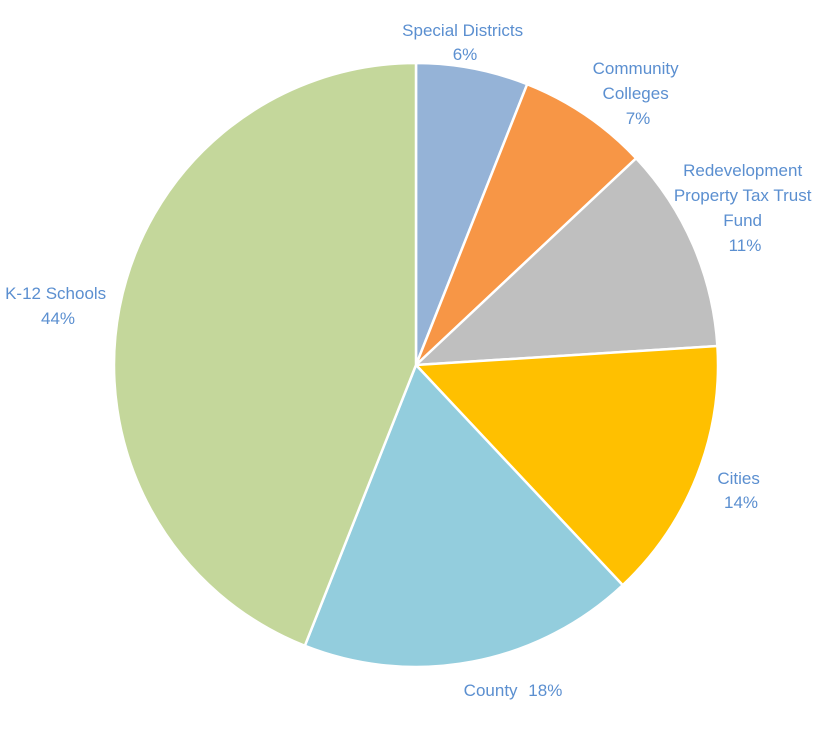 This screenshot has width=832, height=730. Describe the element at coordinates (566, 465) in the screenshot. I see `slice-cities` at that location.